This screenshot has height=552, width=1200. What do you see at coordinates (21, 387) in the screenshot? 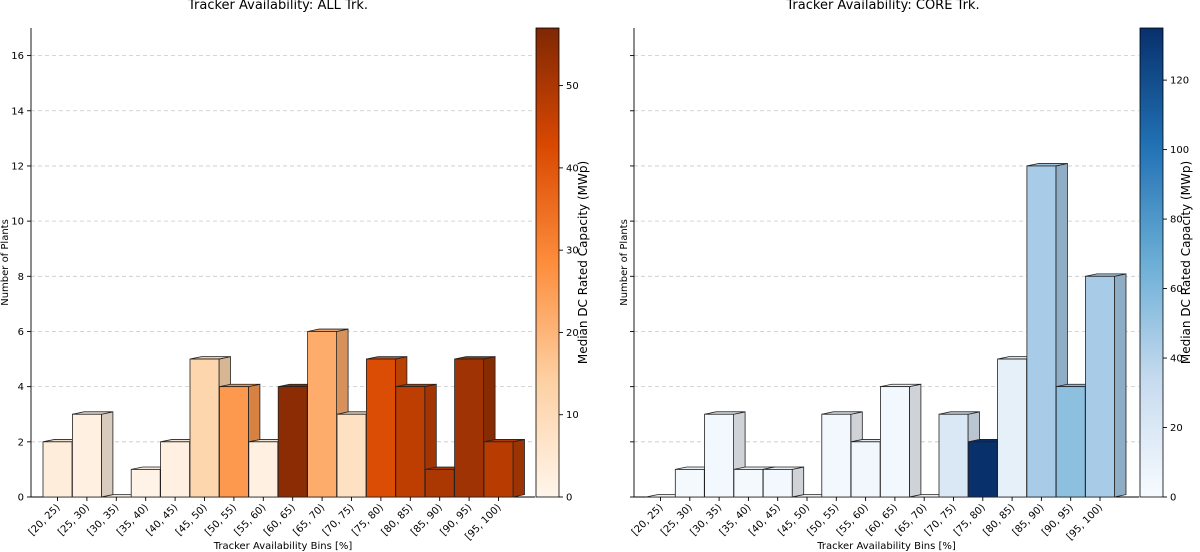
I see `y-tick-label: 4` at bounding box center [21, 387].